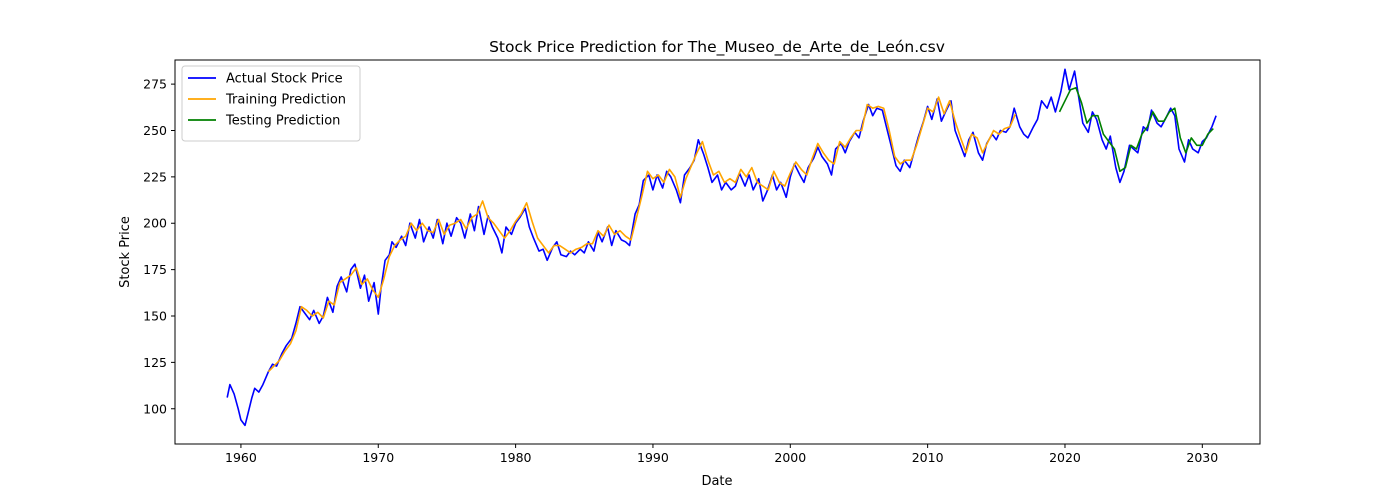 This screenshot has height=500, width=1400. What do you see at coordinates (653, 457) in the screenshot?
I see `x-tick-label: 1990` at bounding box center [653, 457].